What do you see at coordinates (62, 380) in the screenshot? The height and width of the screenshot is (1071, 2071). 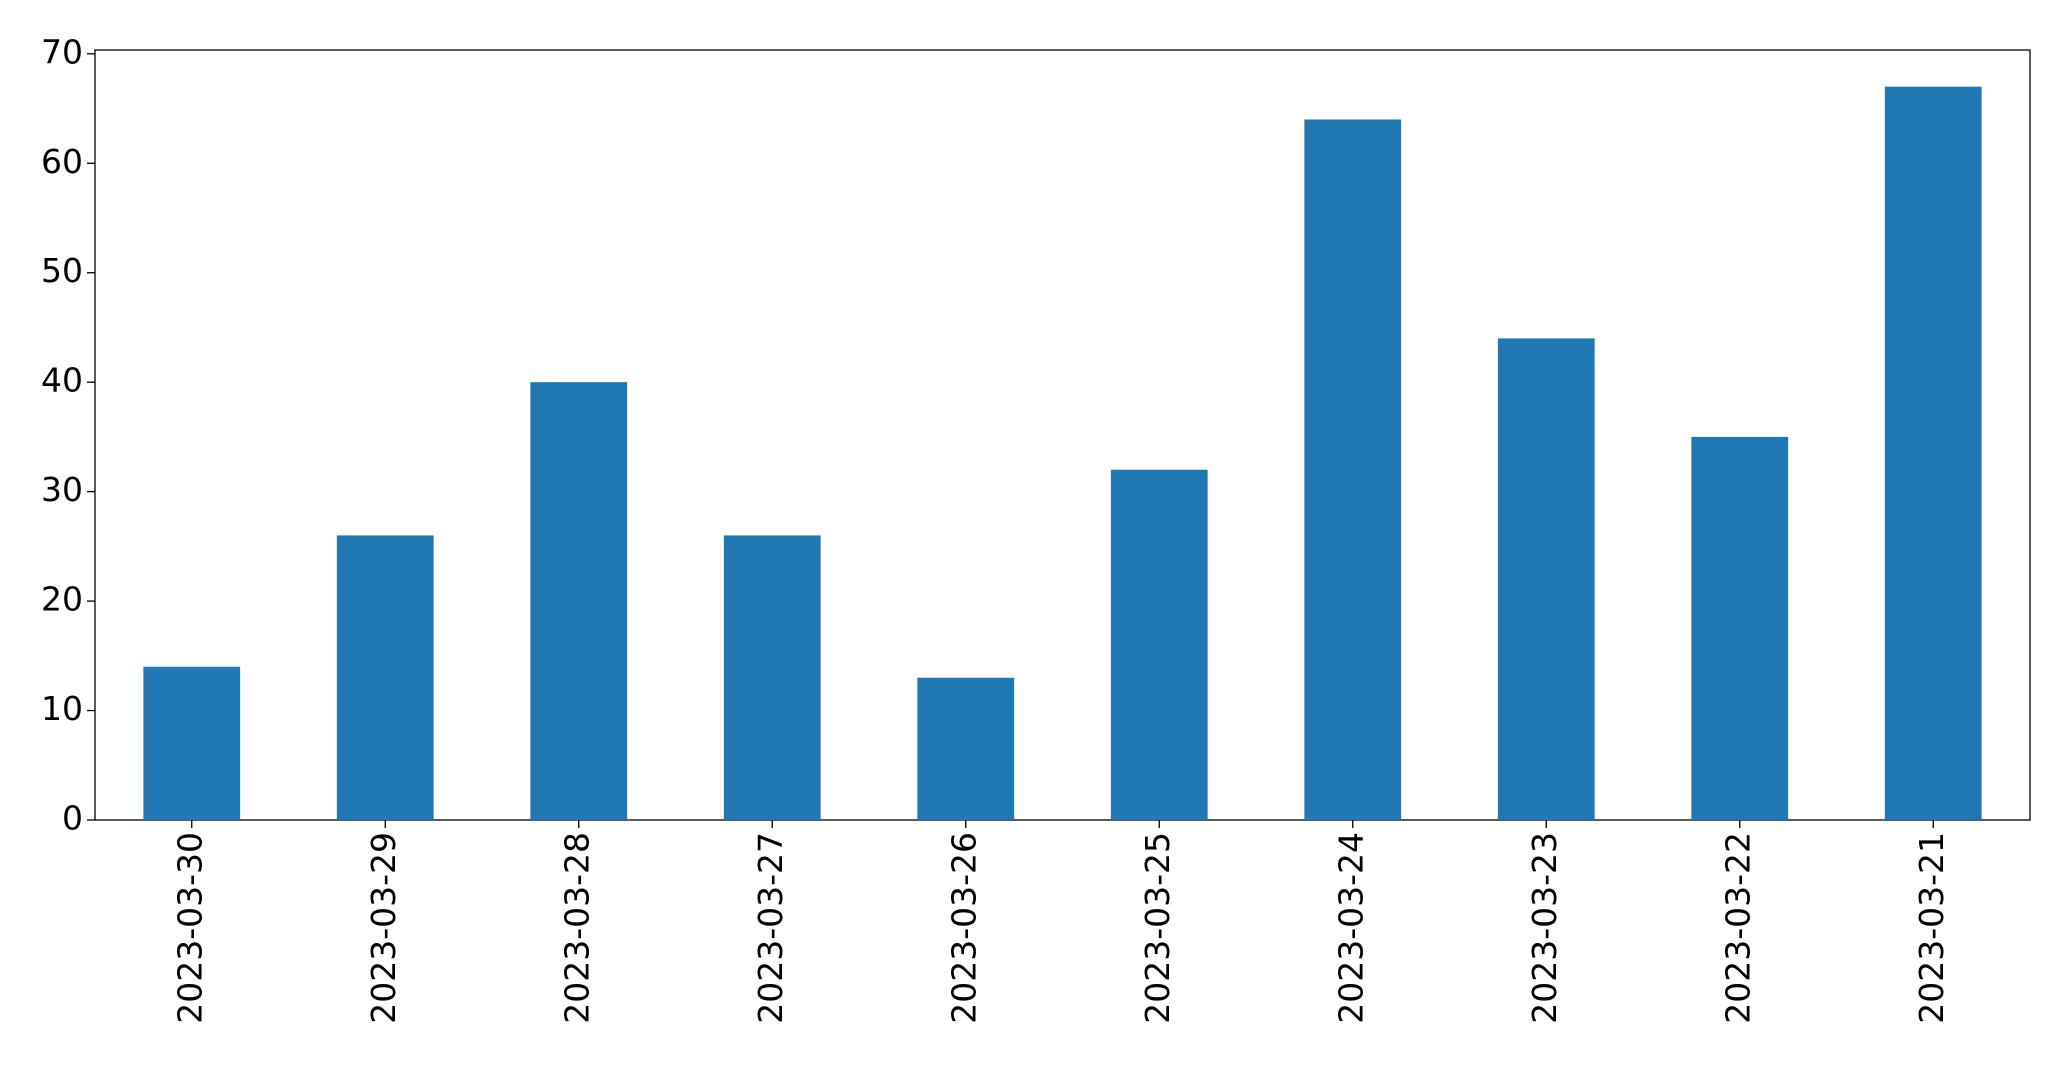 I see `y-tick-label: 40` at bounding box center [62, 380].